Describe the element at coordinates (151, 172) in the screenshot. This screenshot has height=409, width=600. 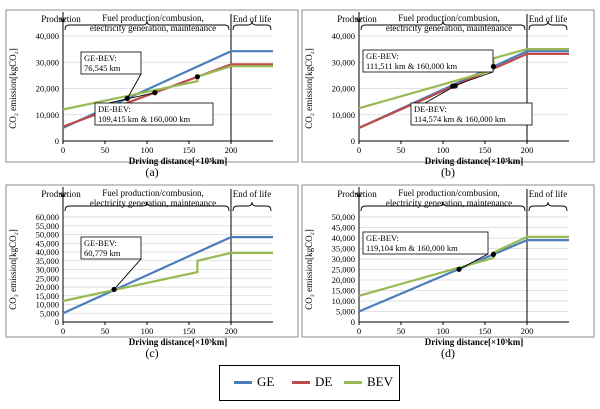
I see `panel-label: (a)` at that location.